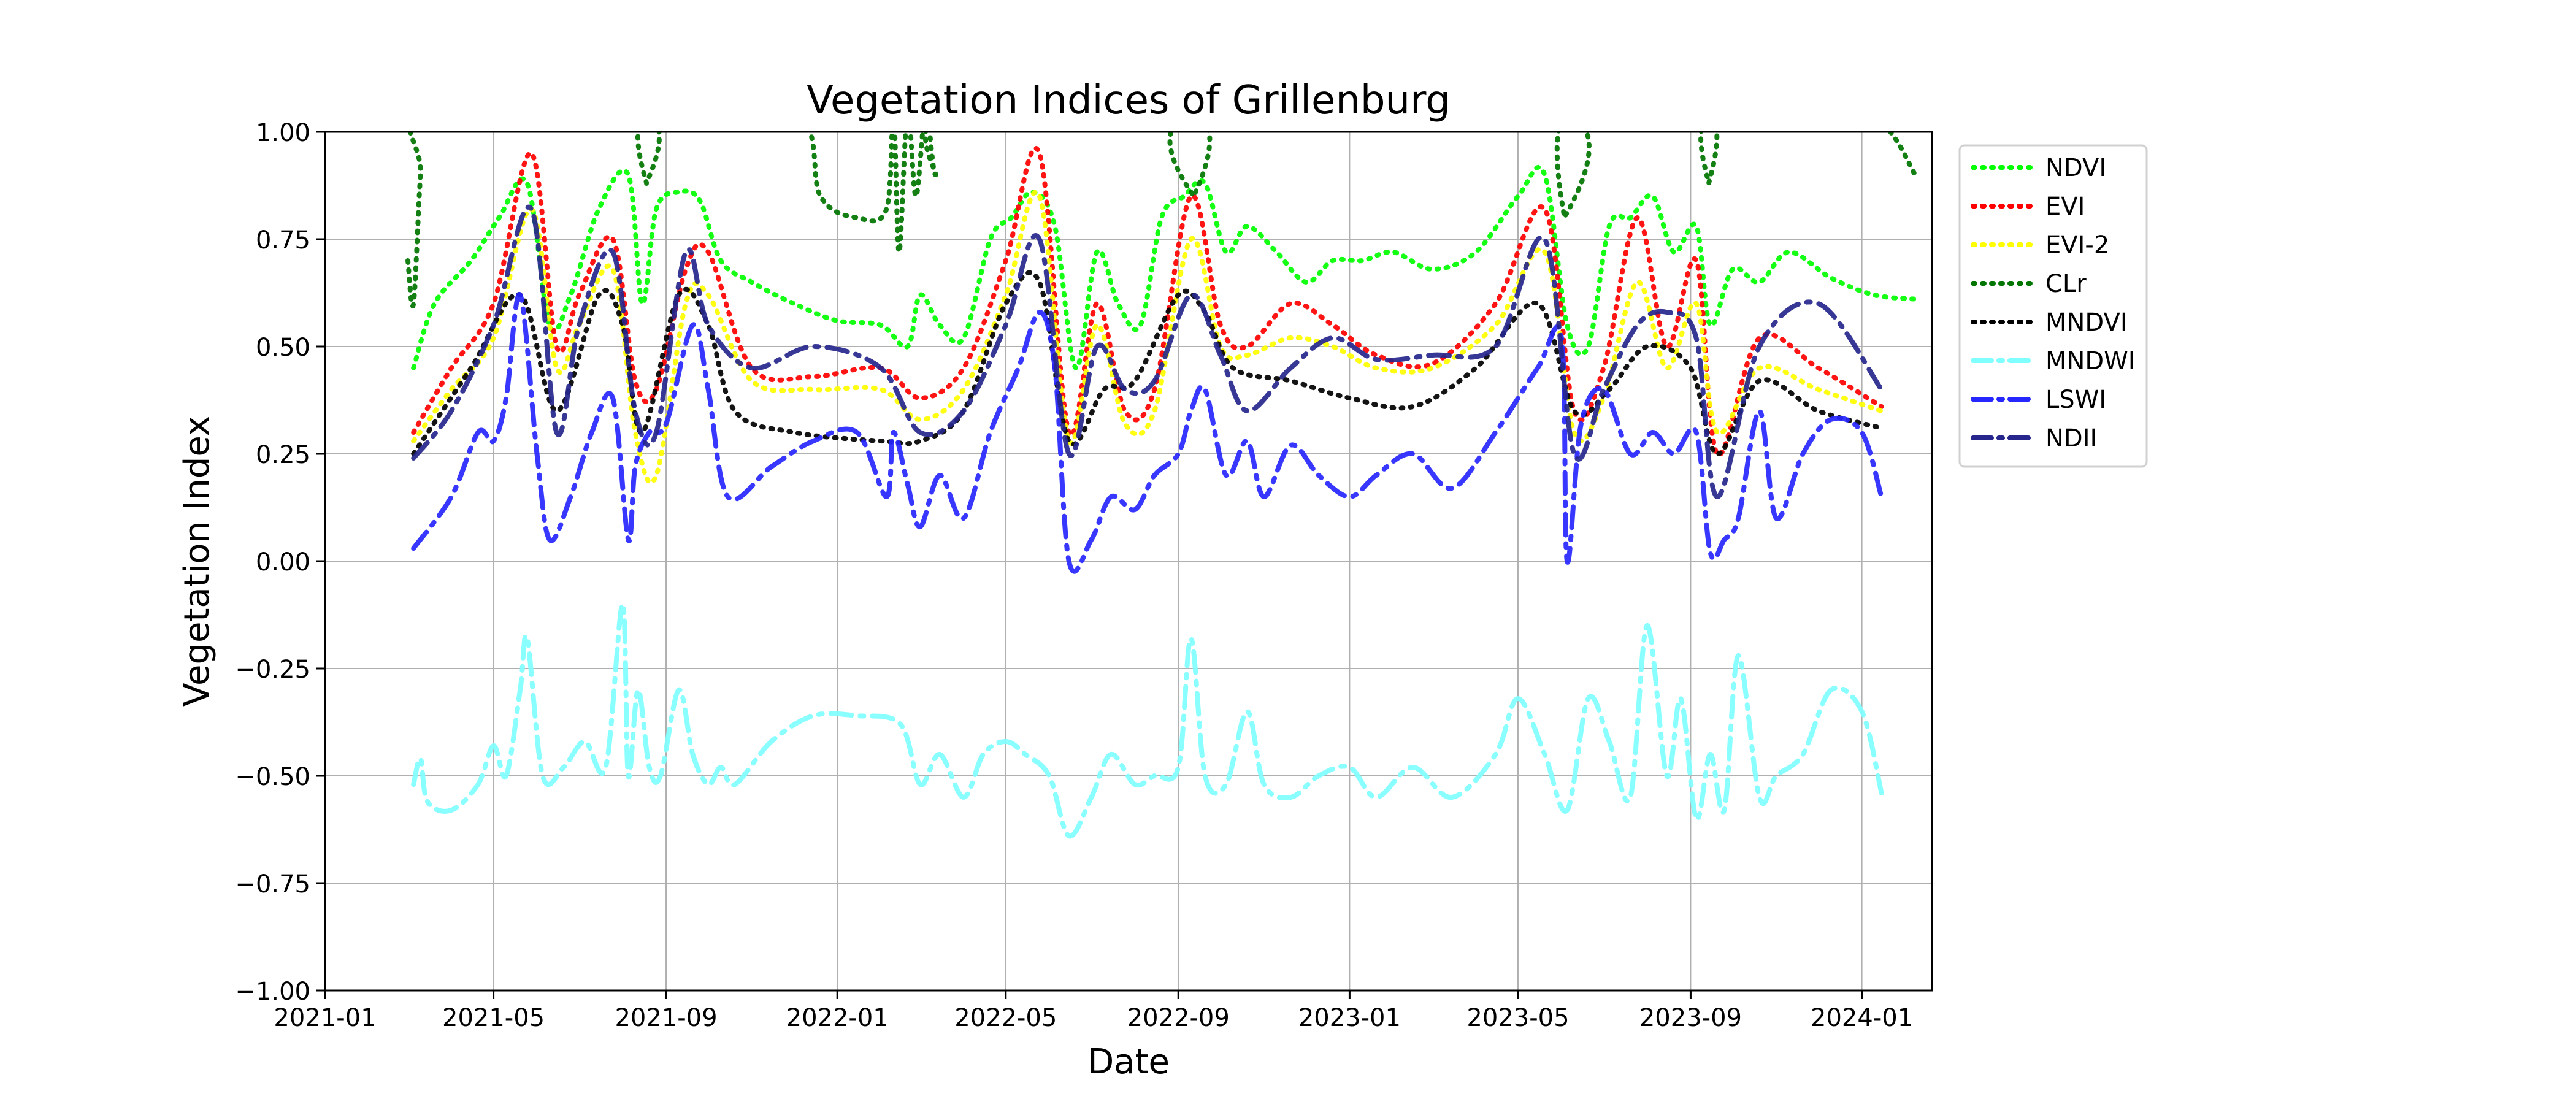 Image resolution: width=2576 pixels, height=1107 pixels. Describe the element at coordinates (2065, 207) in the screenshot. I see `legend-label-evi: EVI` at that location.